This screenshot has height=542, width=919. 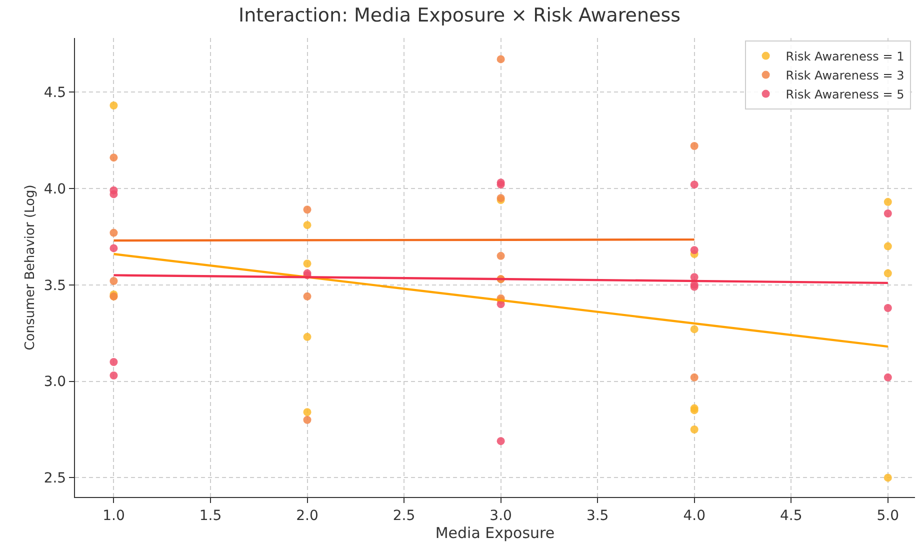 I want to click on x-tick-label: 4.0, so click(x=694, y=516).